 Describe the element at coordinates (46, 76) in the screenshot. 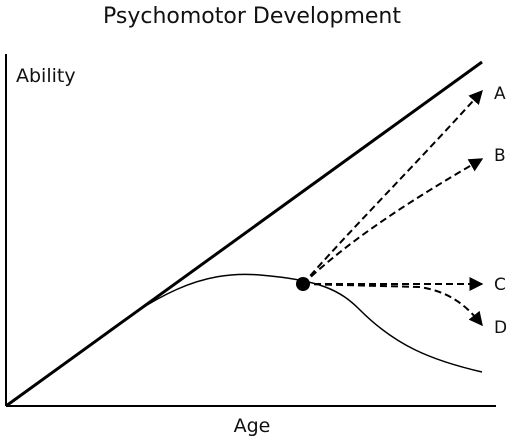

I see `y-axis-label: Ability` at that location.